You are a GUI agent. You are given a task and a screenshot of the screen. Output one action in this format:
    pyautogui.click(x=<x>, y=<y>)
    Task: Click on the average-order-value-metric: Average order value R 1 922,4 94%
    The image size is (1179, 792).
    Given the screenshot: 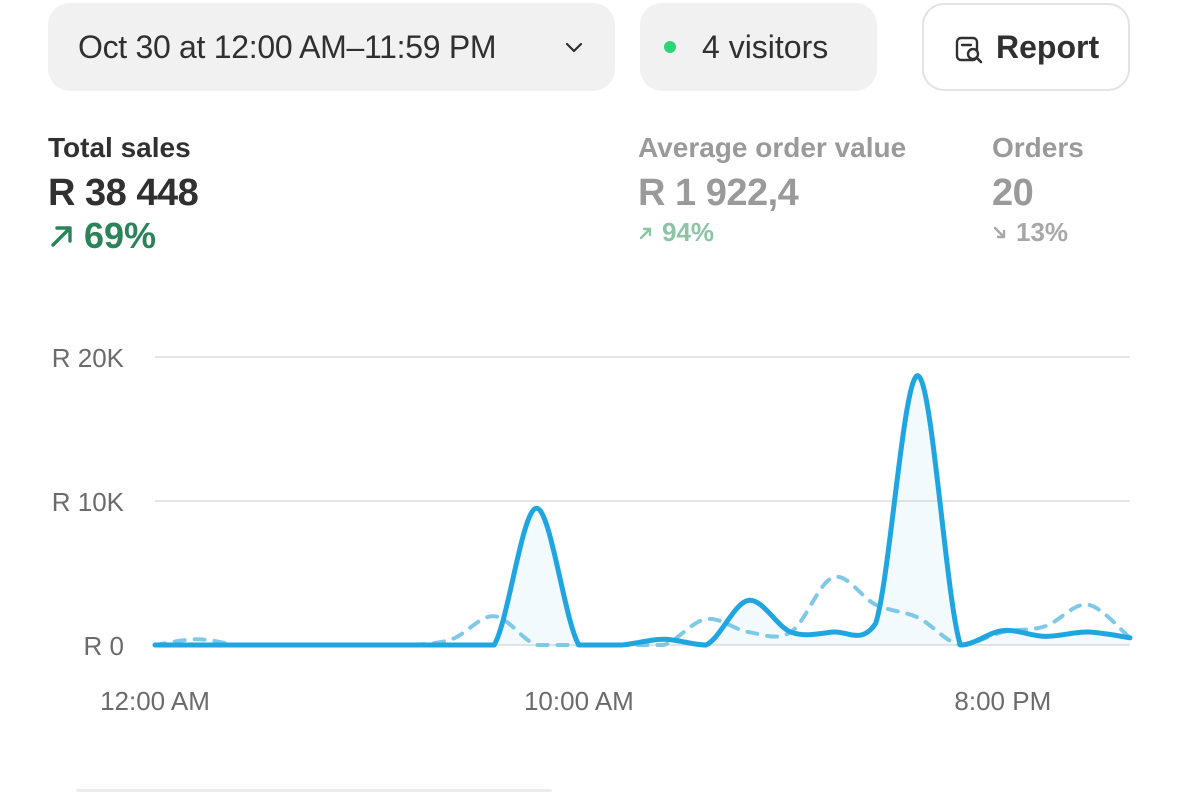 What is the action you would take?
    pyautogui.click(x=772, y=190)
    